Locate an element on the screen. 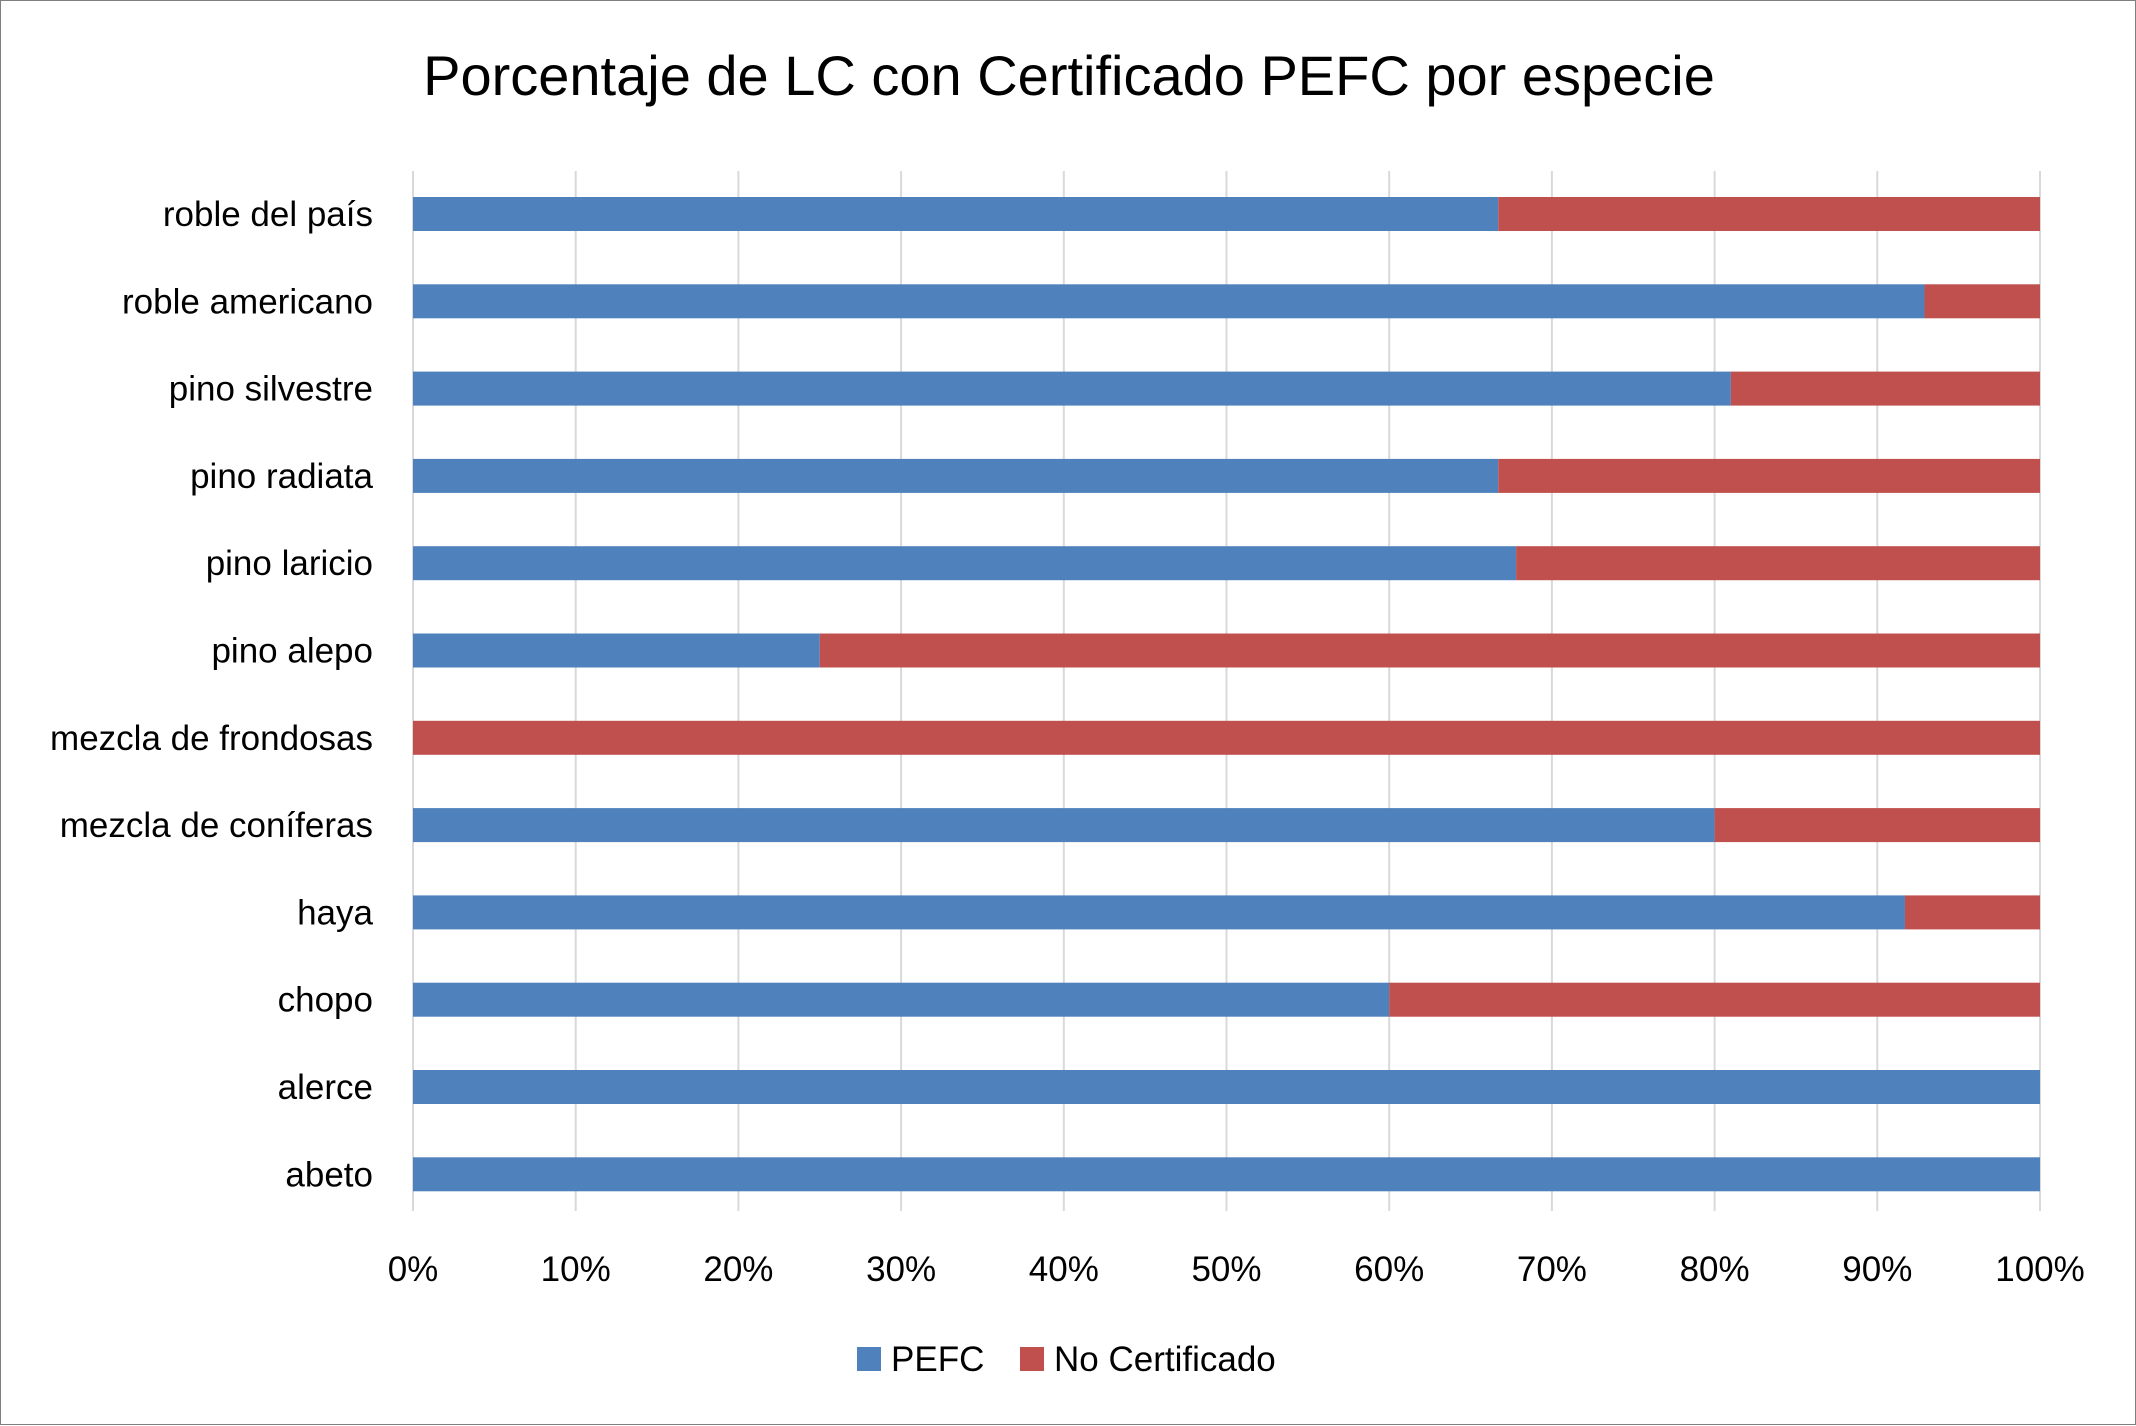  x-tick-label: 80% is located at coordinates (1715, 1269).